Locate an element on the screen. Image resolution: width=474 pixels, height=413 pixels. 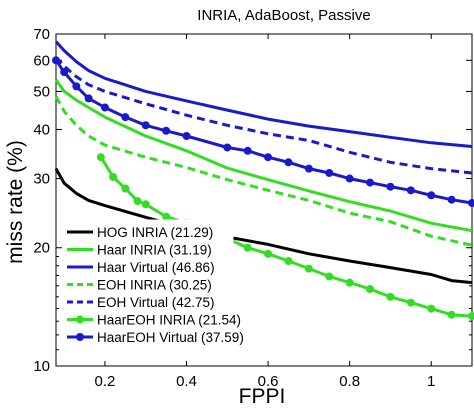
y-tick-label: 70 is located at coordinates (41, 34).